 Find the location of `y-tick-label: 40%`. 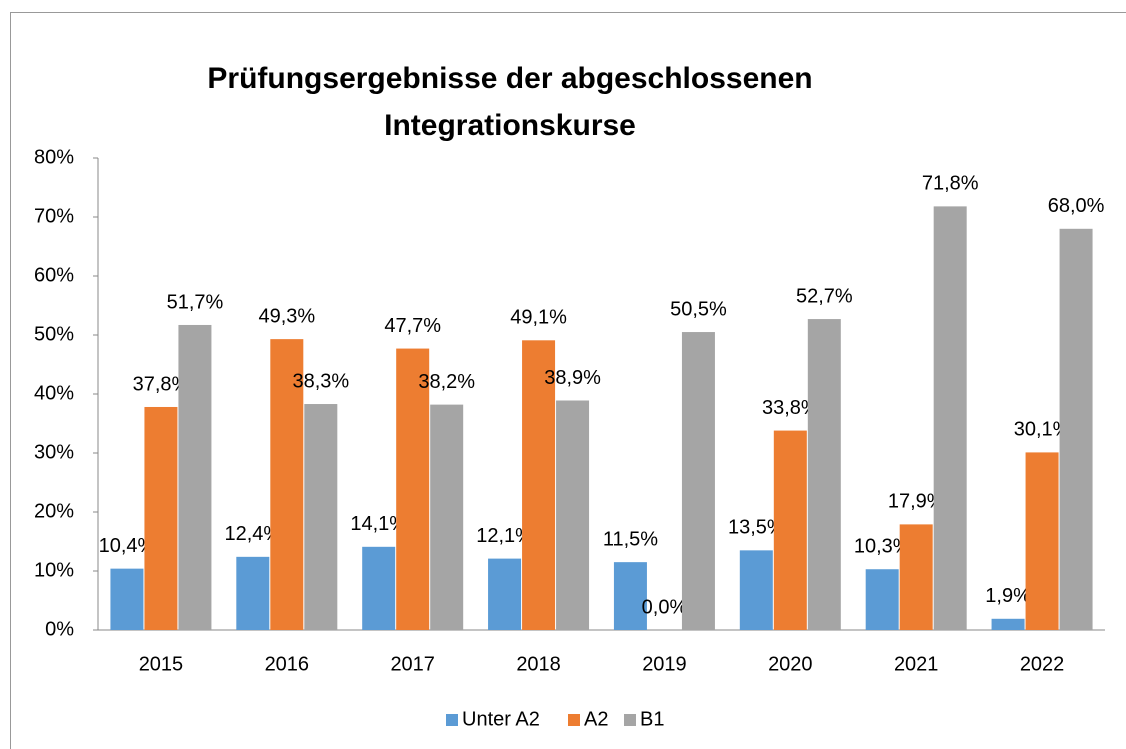

y-tick-label: 40% is located at coordinates (54, 393).